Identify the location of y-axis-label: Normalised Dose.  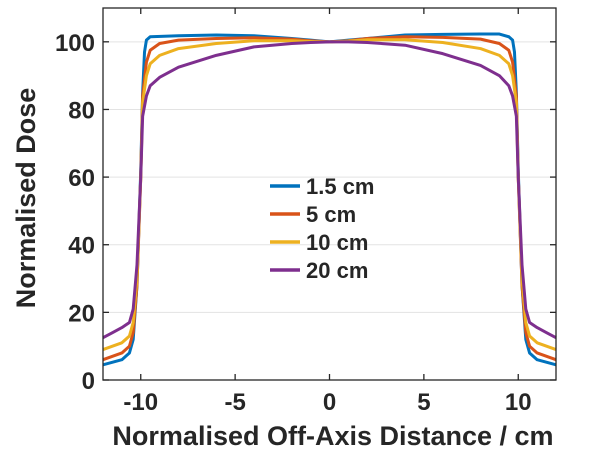
(26, 198).